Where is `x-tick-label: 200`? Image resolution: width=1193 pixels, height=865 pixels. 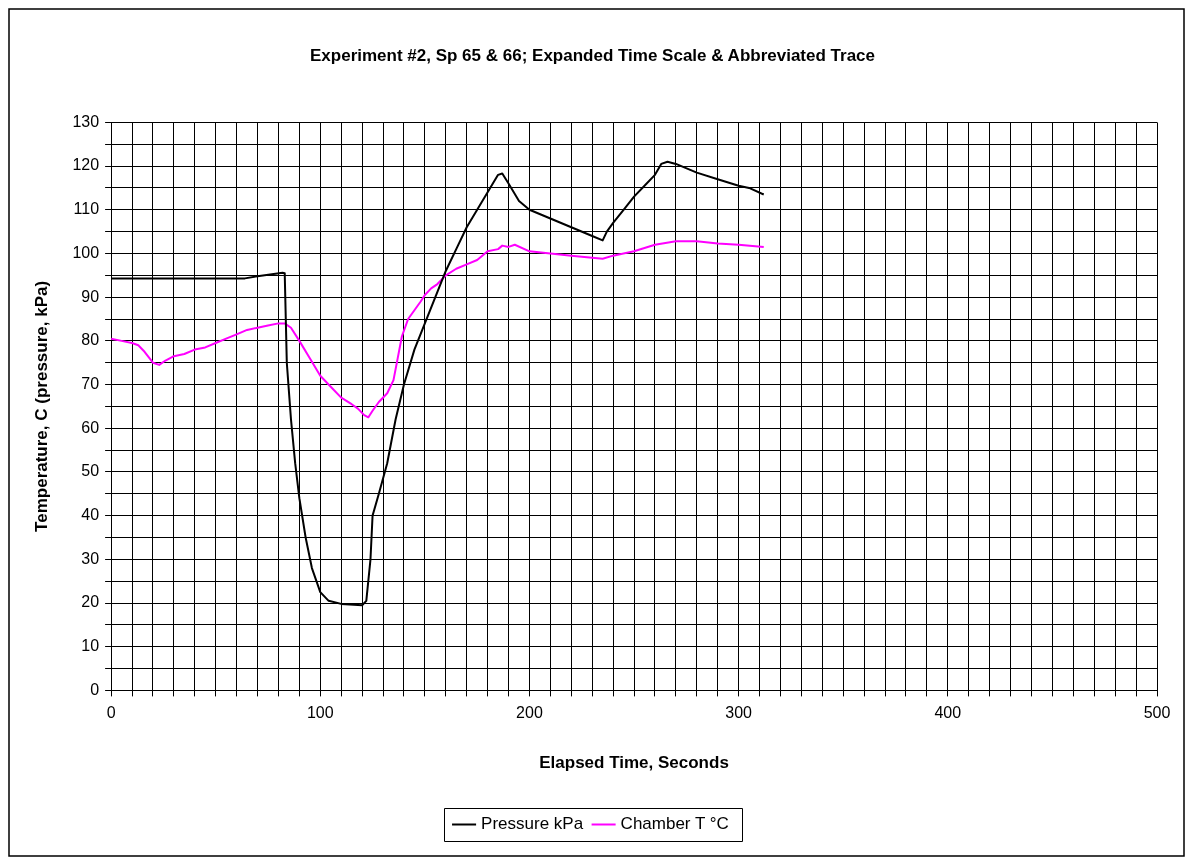
x-tick-label: 200 is located at coordinates (529, 713).